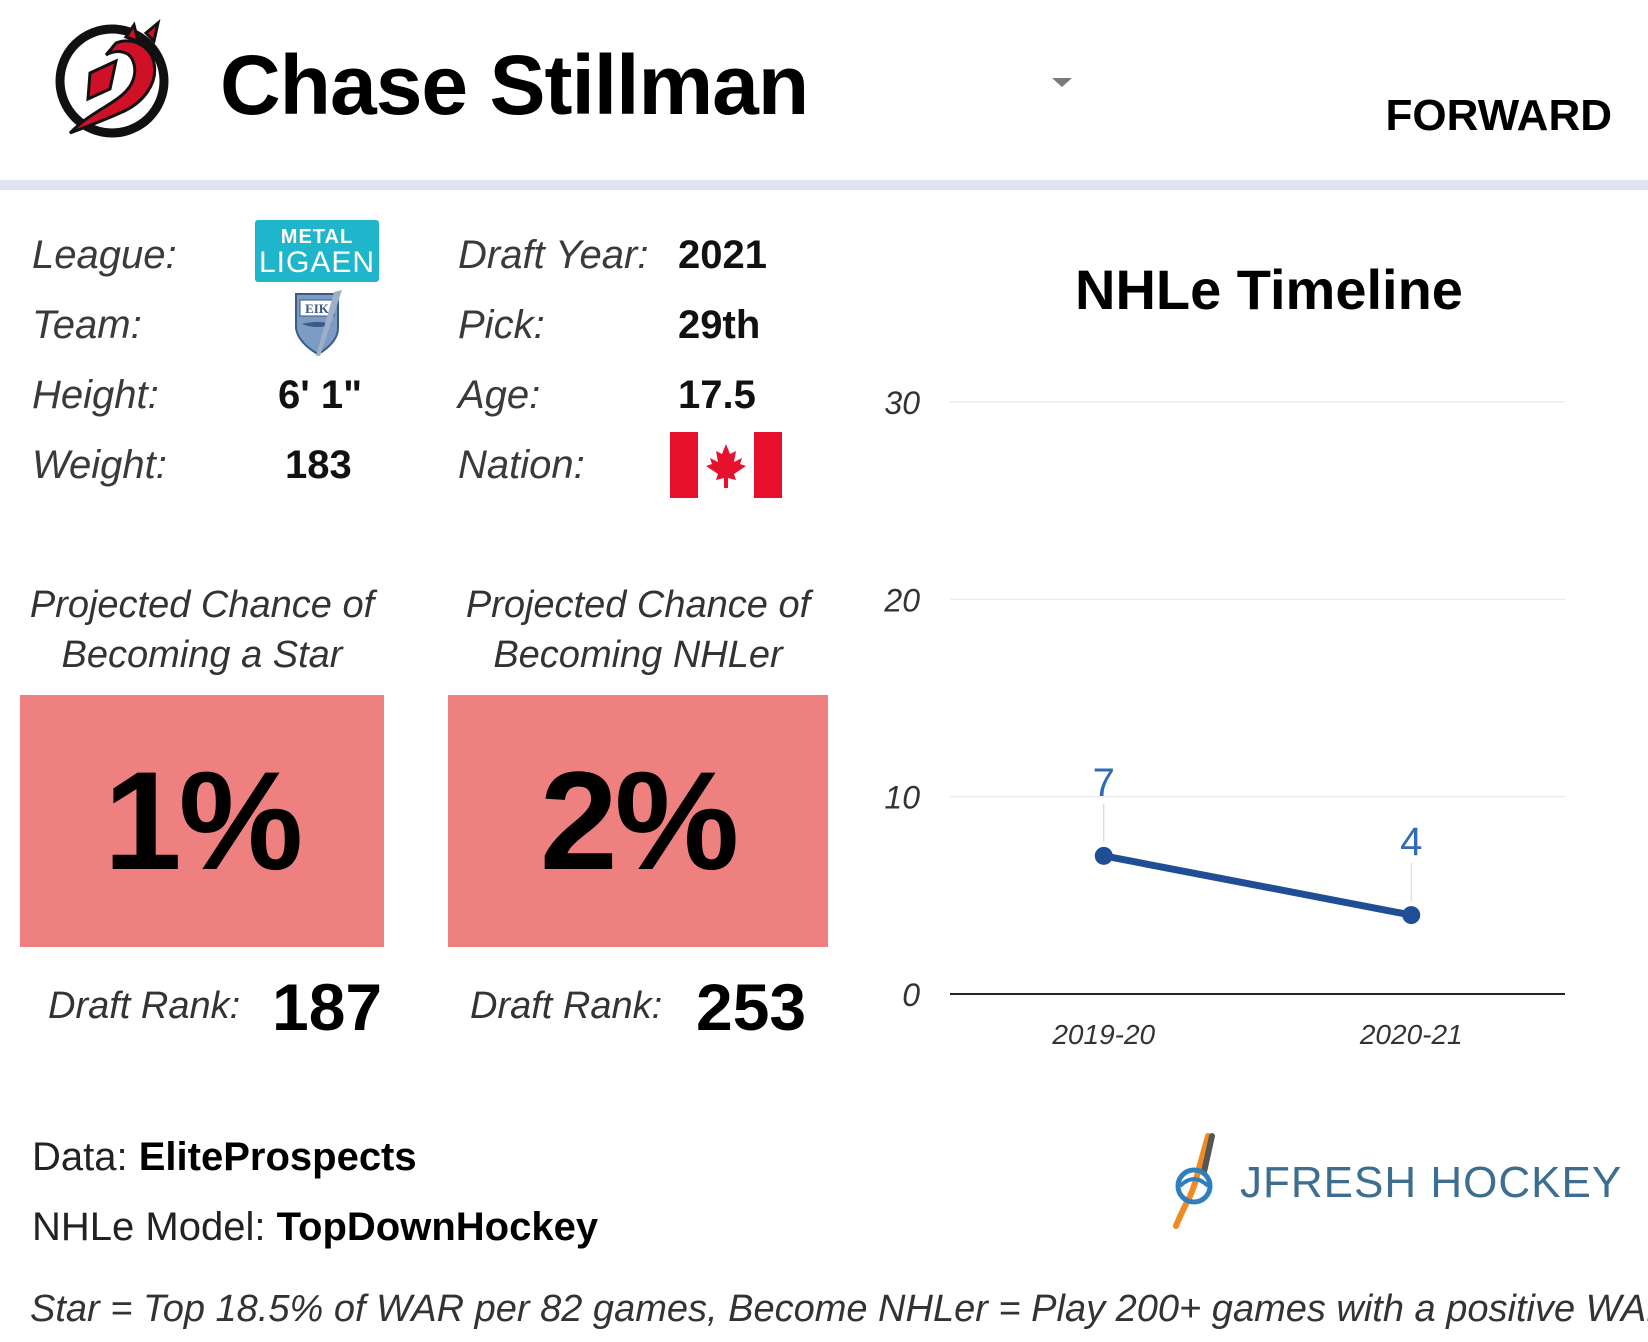 This screenshot has height=1342, width=1648. I want to click on devils-logo-icon, so click(115, 80).